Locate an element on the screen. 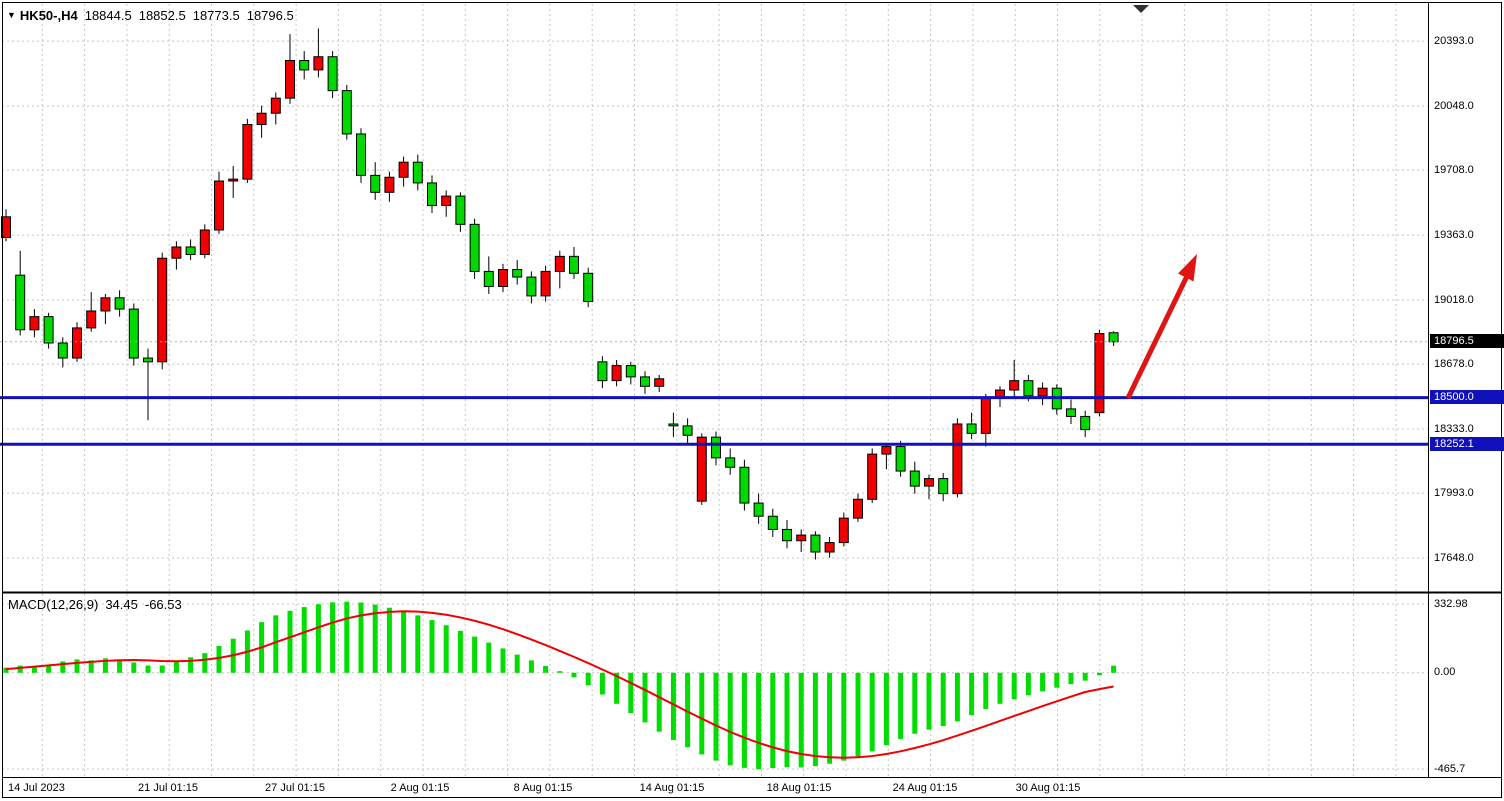  trend-arrow is located at coordinates (1161, 327).